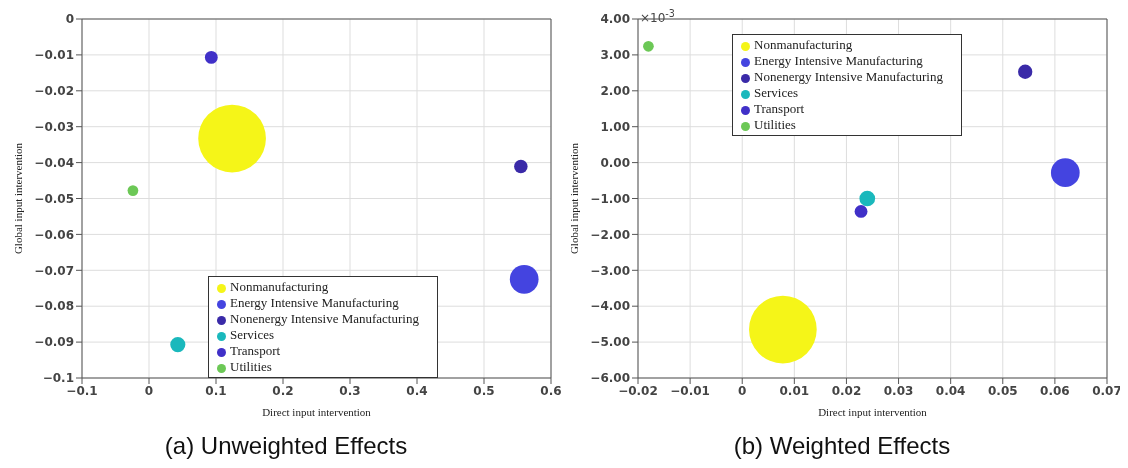  What do you see at coordinates (54, 234) in the screenshot?
I see `y-tick-label: −0.06` at bounding box center [54, 234].